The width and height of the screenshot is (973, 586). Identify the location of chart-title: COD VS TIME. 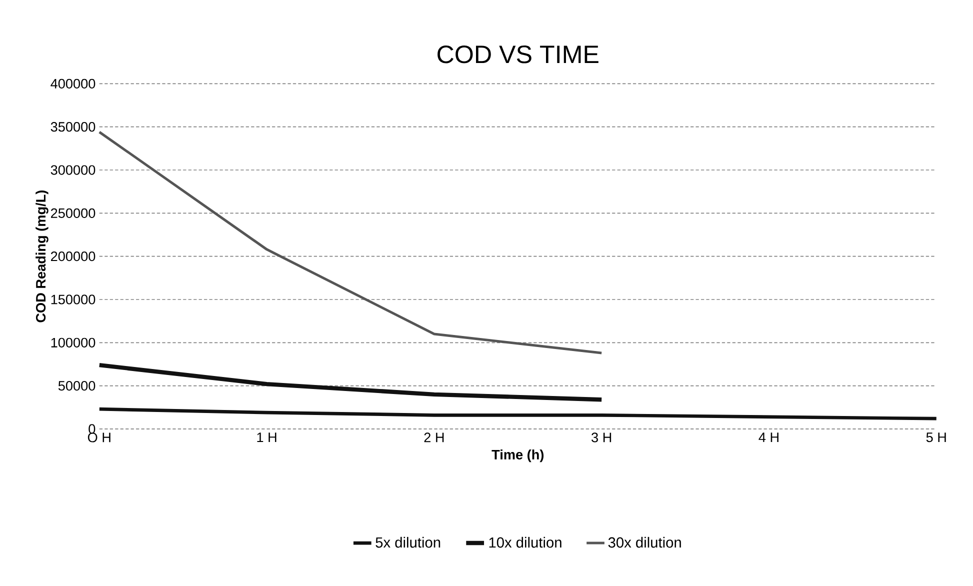
(518, 55).